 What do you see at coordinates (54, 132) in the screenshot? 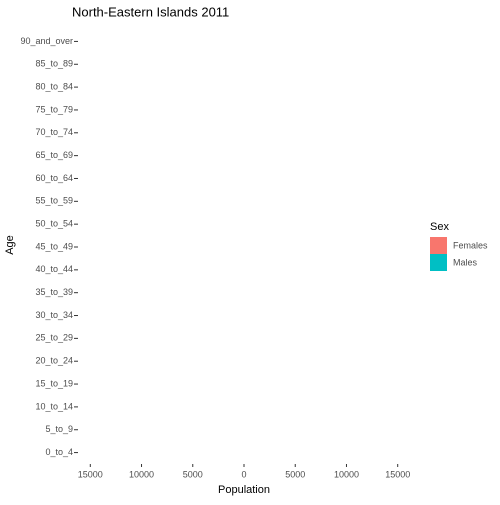
I see `y-tick-label: 70_to_74` at bounding box center [54, 132].